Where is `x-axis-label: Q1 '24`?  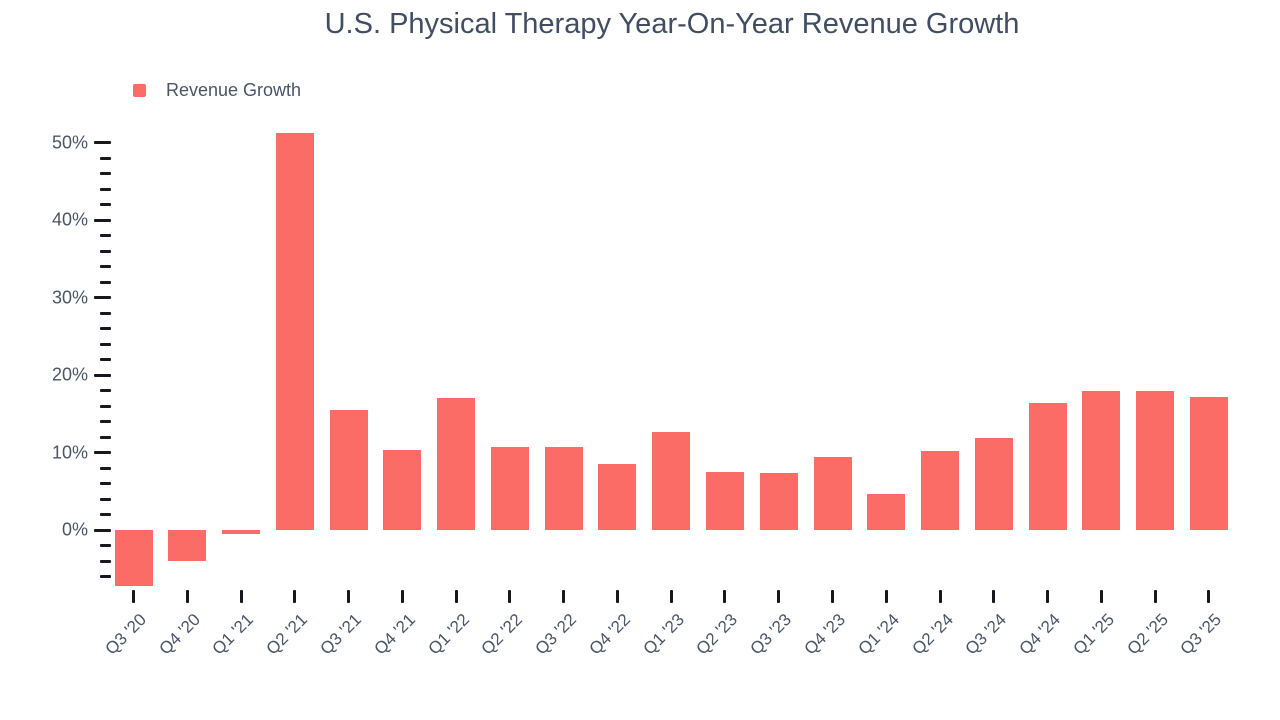
x-axis-label: Q1 '24 is located at coordinates (878, 634).